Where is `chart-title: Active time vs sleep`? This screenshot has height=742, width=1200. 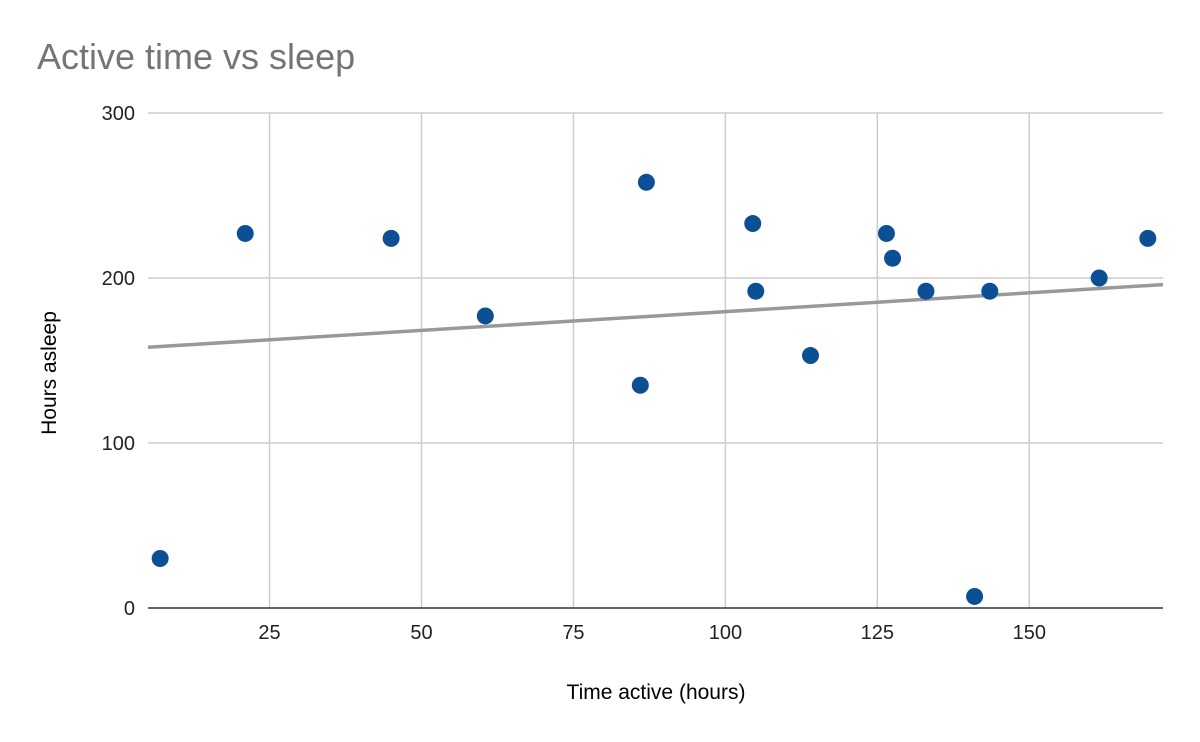
chart-title: Active time vs sleep is located at coordinates (196, 56).